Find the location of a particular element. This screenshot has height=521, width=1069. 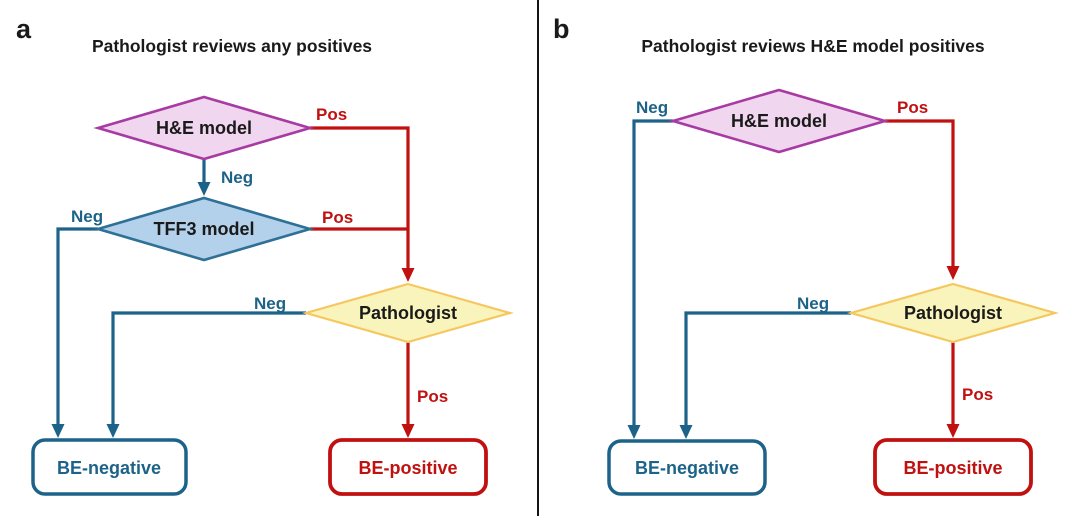

node-a-be-negative-label: BE-negative is located at coordinates (109, 468).